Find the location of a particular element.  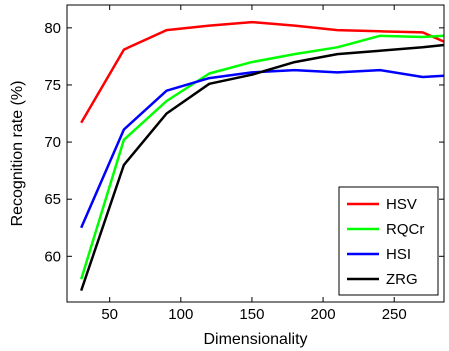

x-tick-label: 100 is located at coordinates (180, 314).